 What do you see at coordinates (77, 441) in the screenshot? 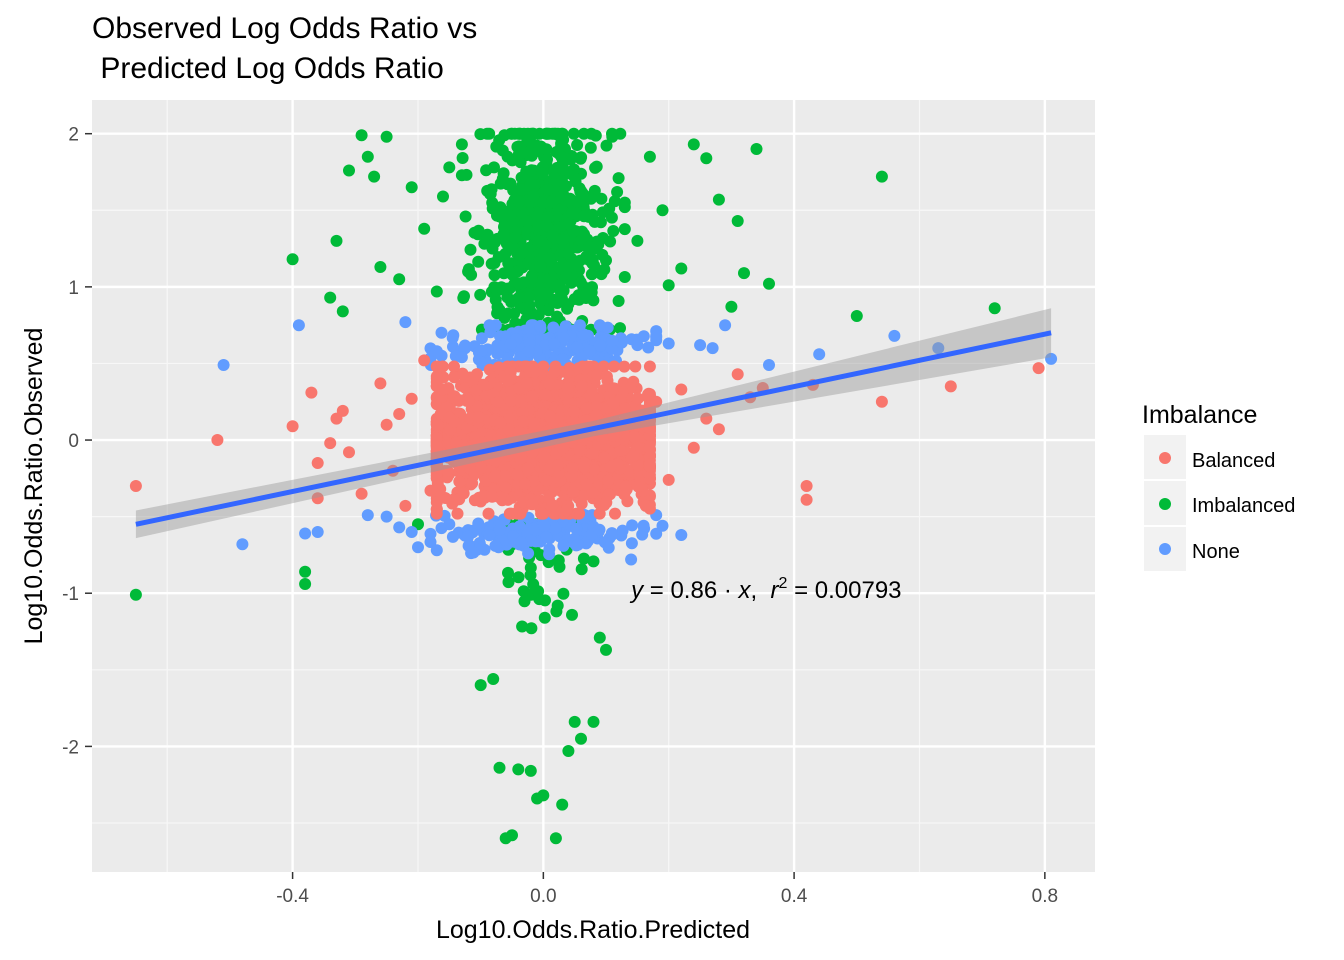
I see `y-axis: -2 -1 0 1 2` at bounding box center [77, 441].